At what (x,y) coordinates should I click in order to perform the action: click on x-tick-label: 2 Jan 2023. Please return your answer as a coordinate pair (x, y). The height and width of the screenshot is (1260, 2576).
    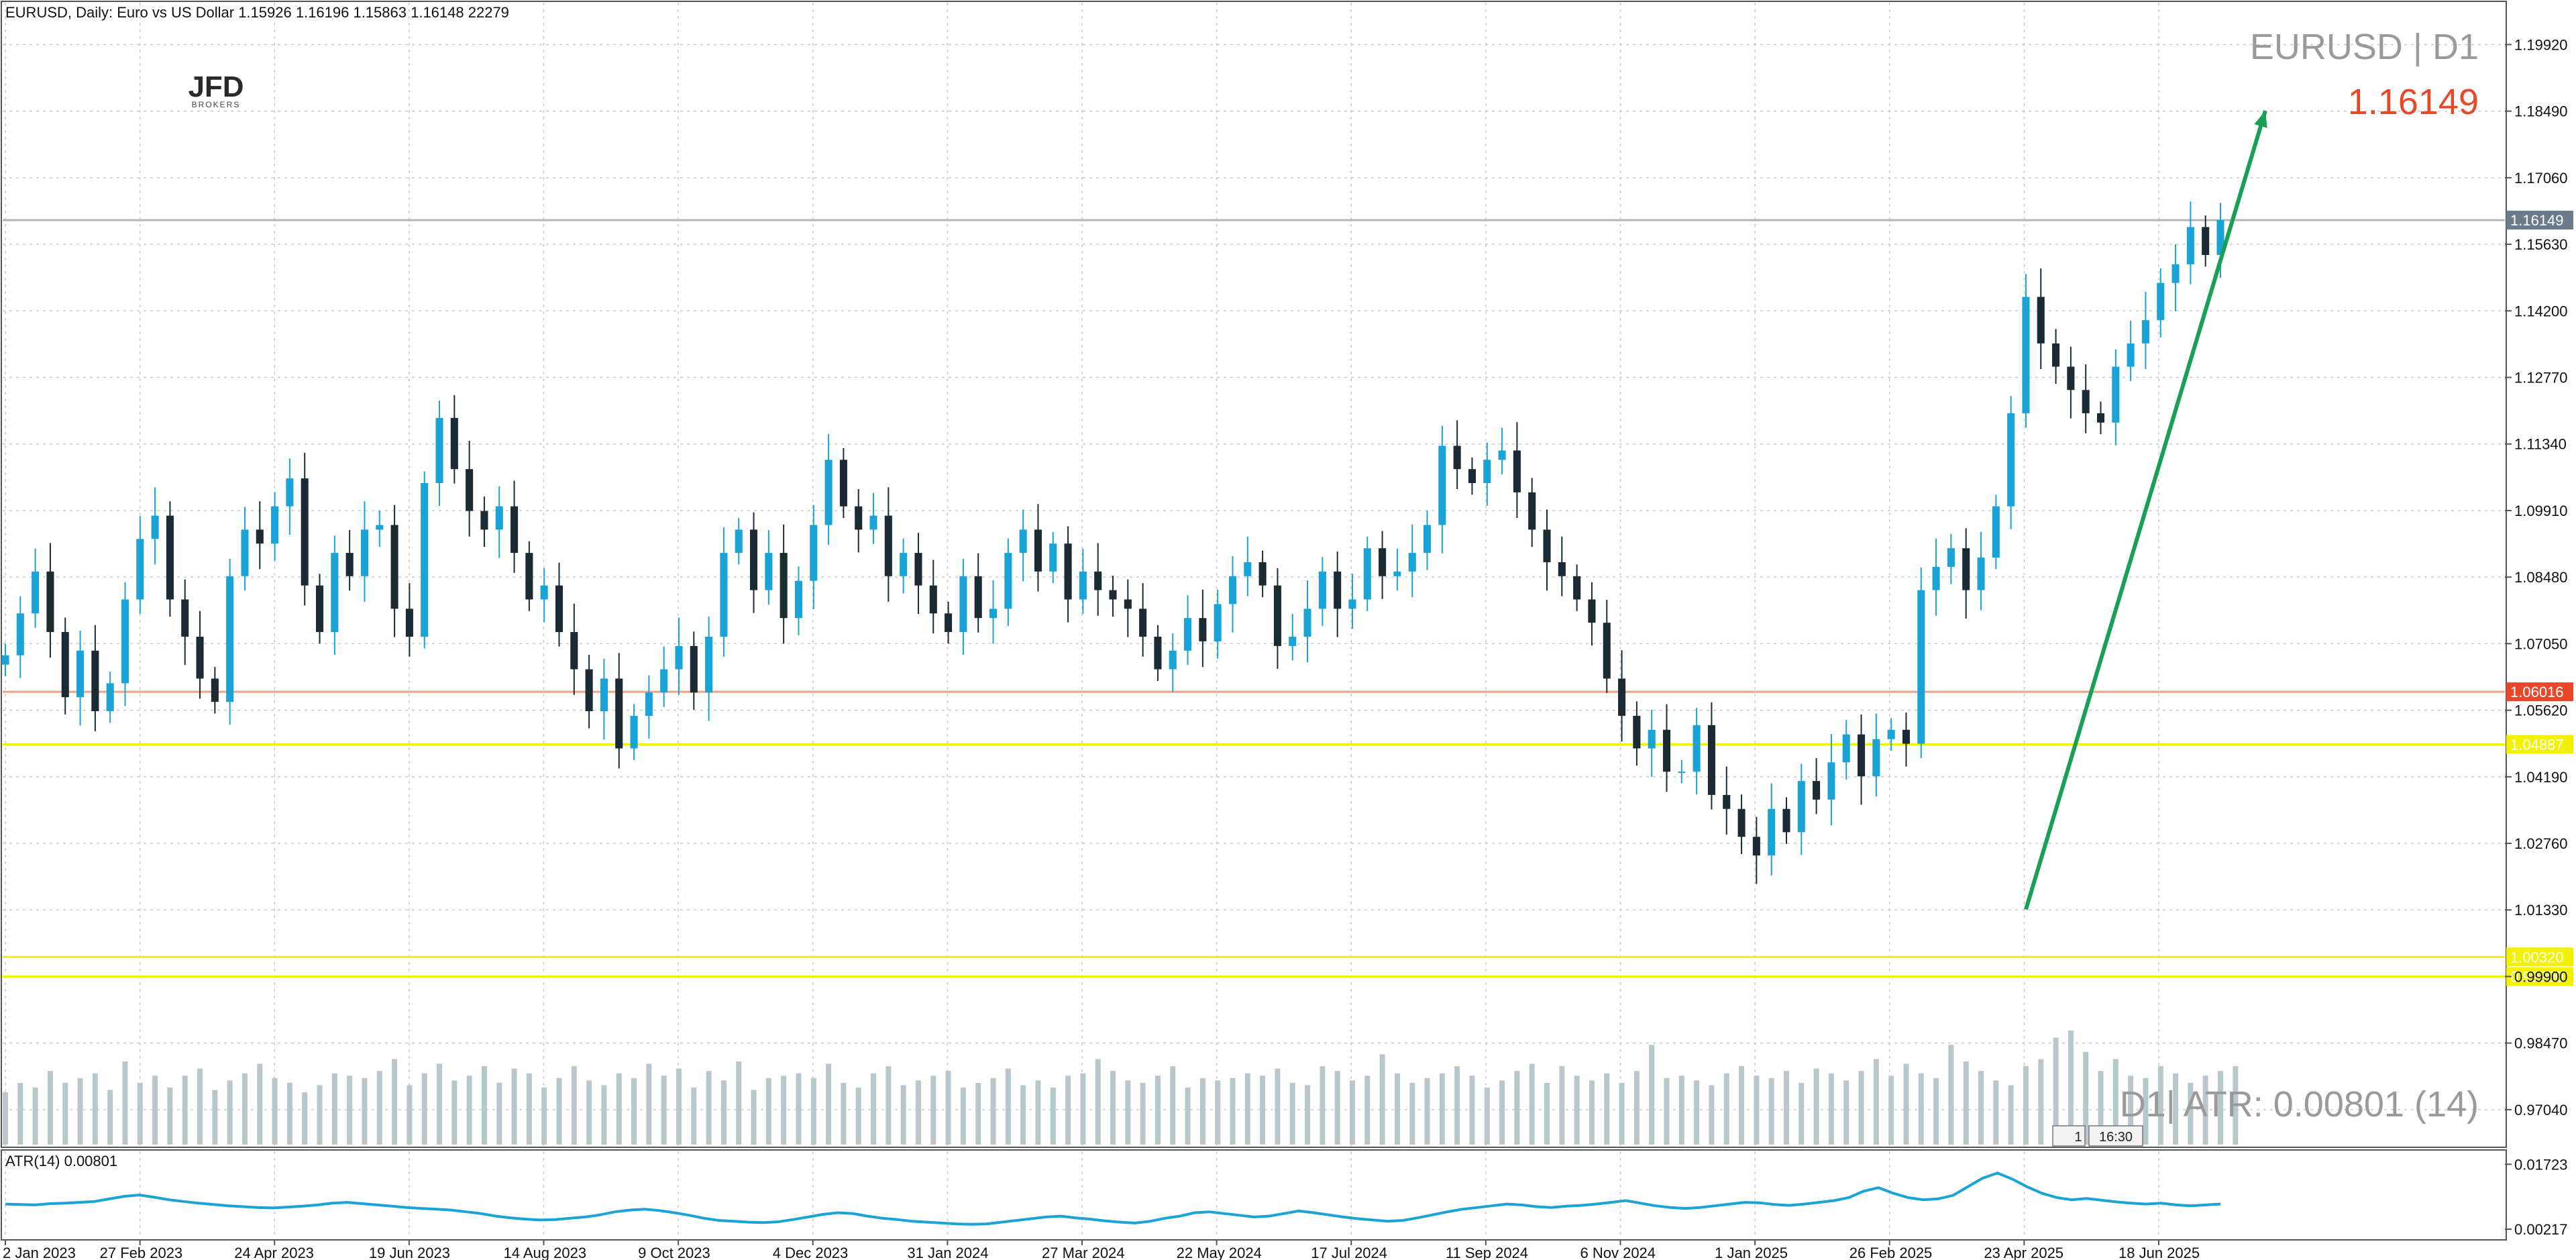
    Looking at the image, I should click on (39, 1253).